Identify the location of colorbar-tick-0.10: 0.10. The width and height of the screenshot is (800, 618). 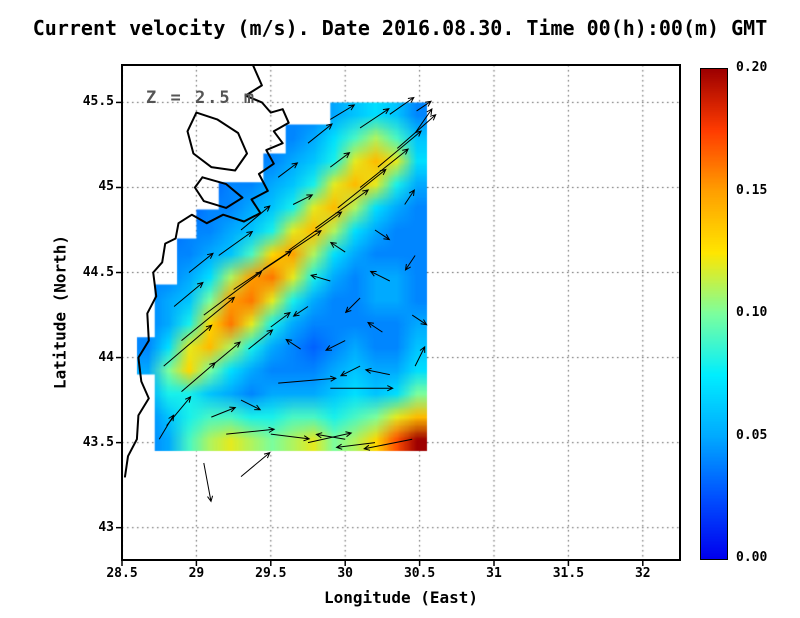
(752, 312).